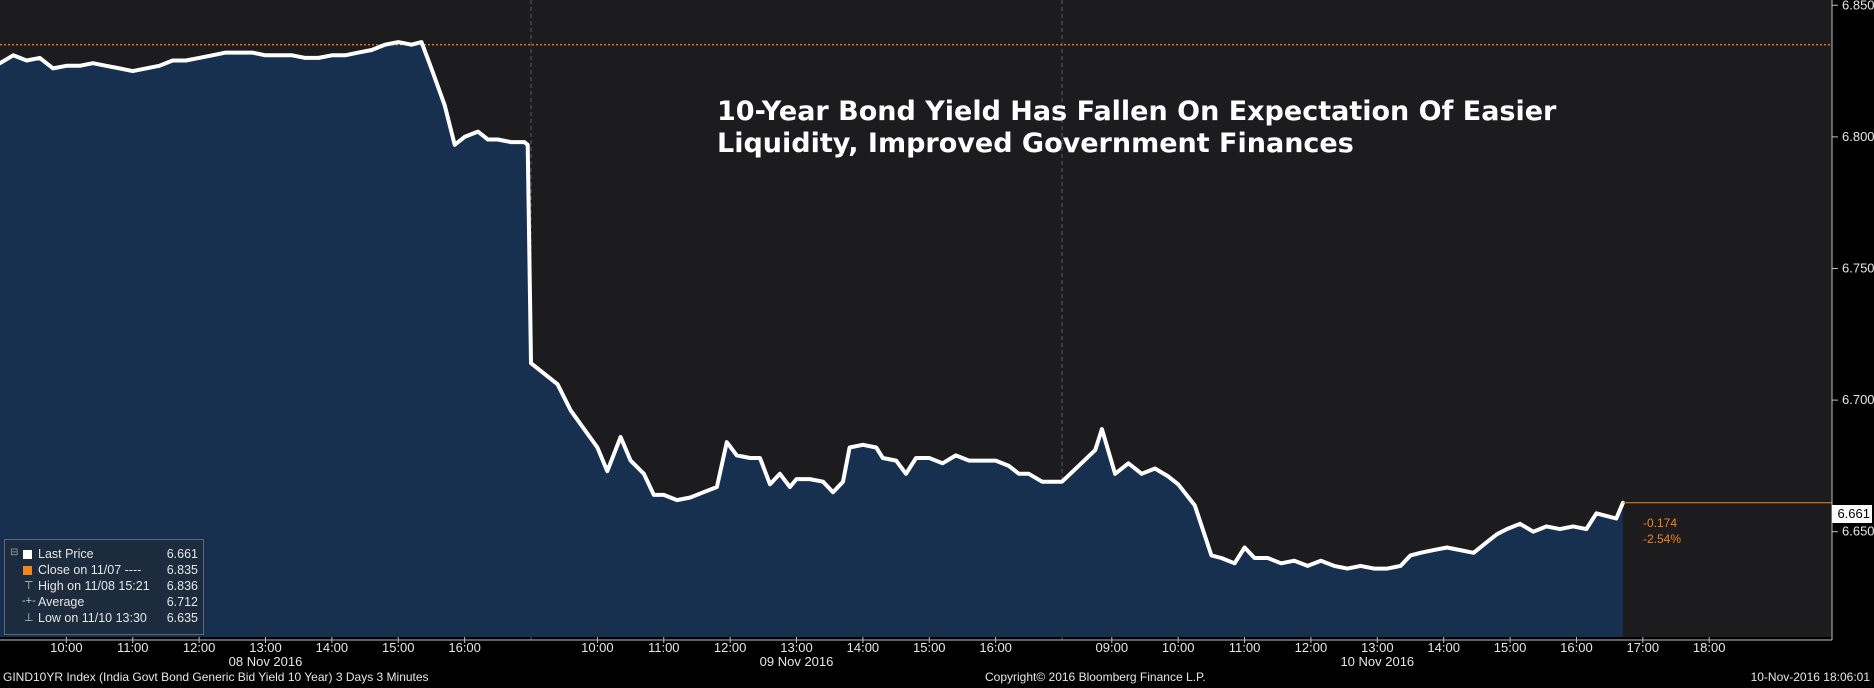 Image resolution: width=1874 pixels, height=688 pixels. What do you see at coordinates (1377, 661) in the screenshot?
I see `x-date-label: 10 Nov 2016` at bounding box center [1377, 661].